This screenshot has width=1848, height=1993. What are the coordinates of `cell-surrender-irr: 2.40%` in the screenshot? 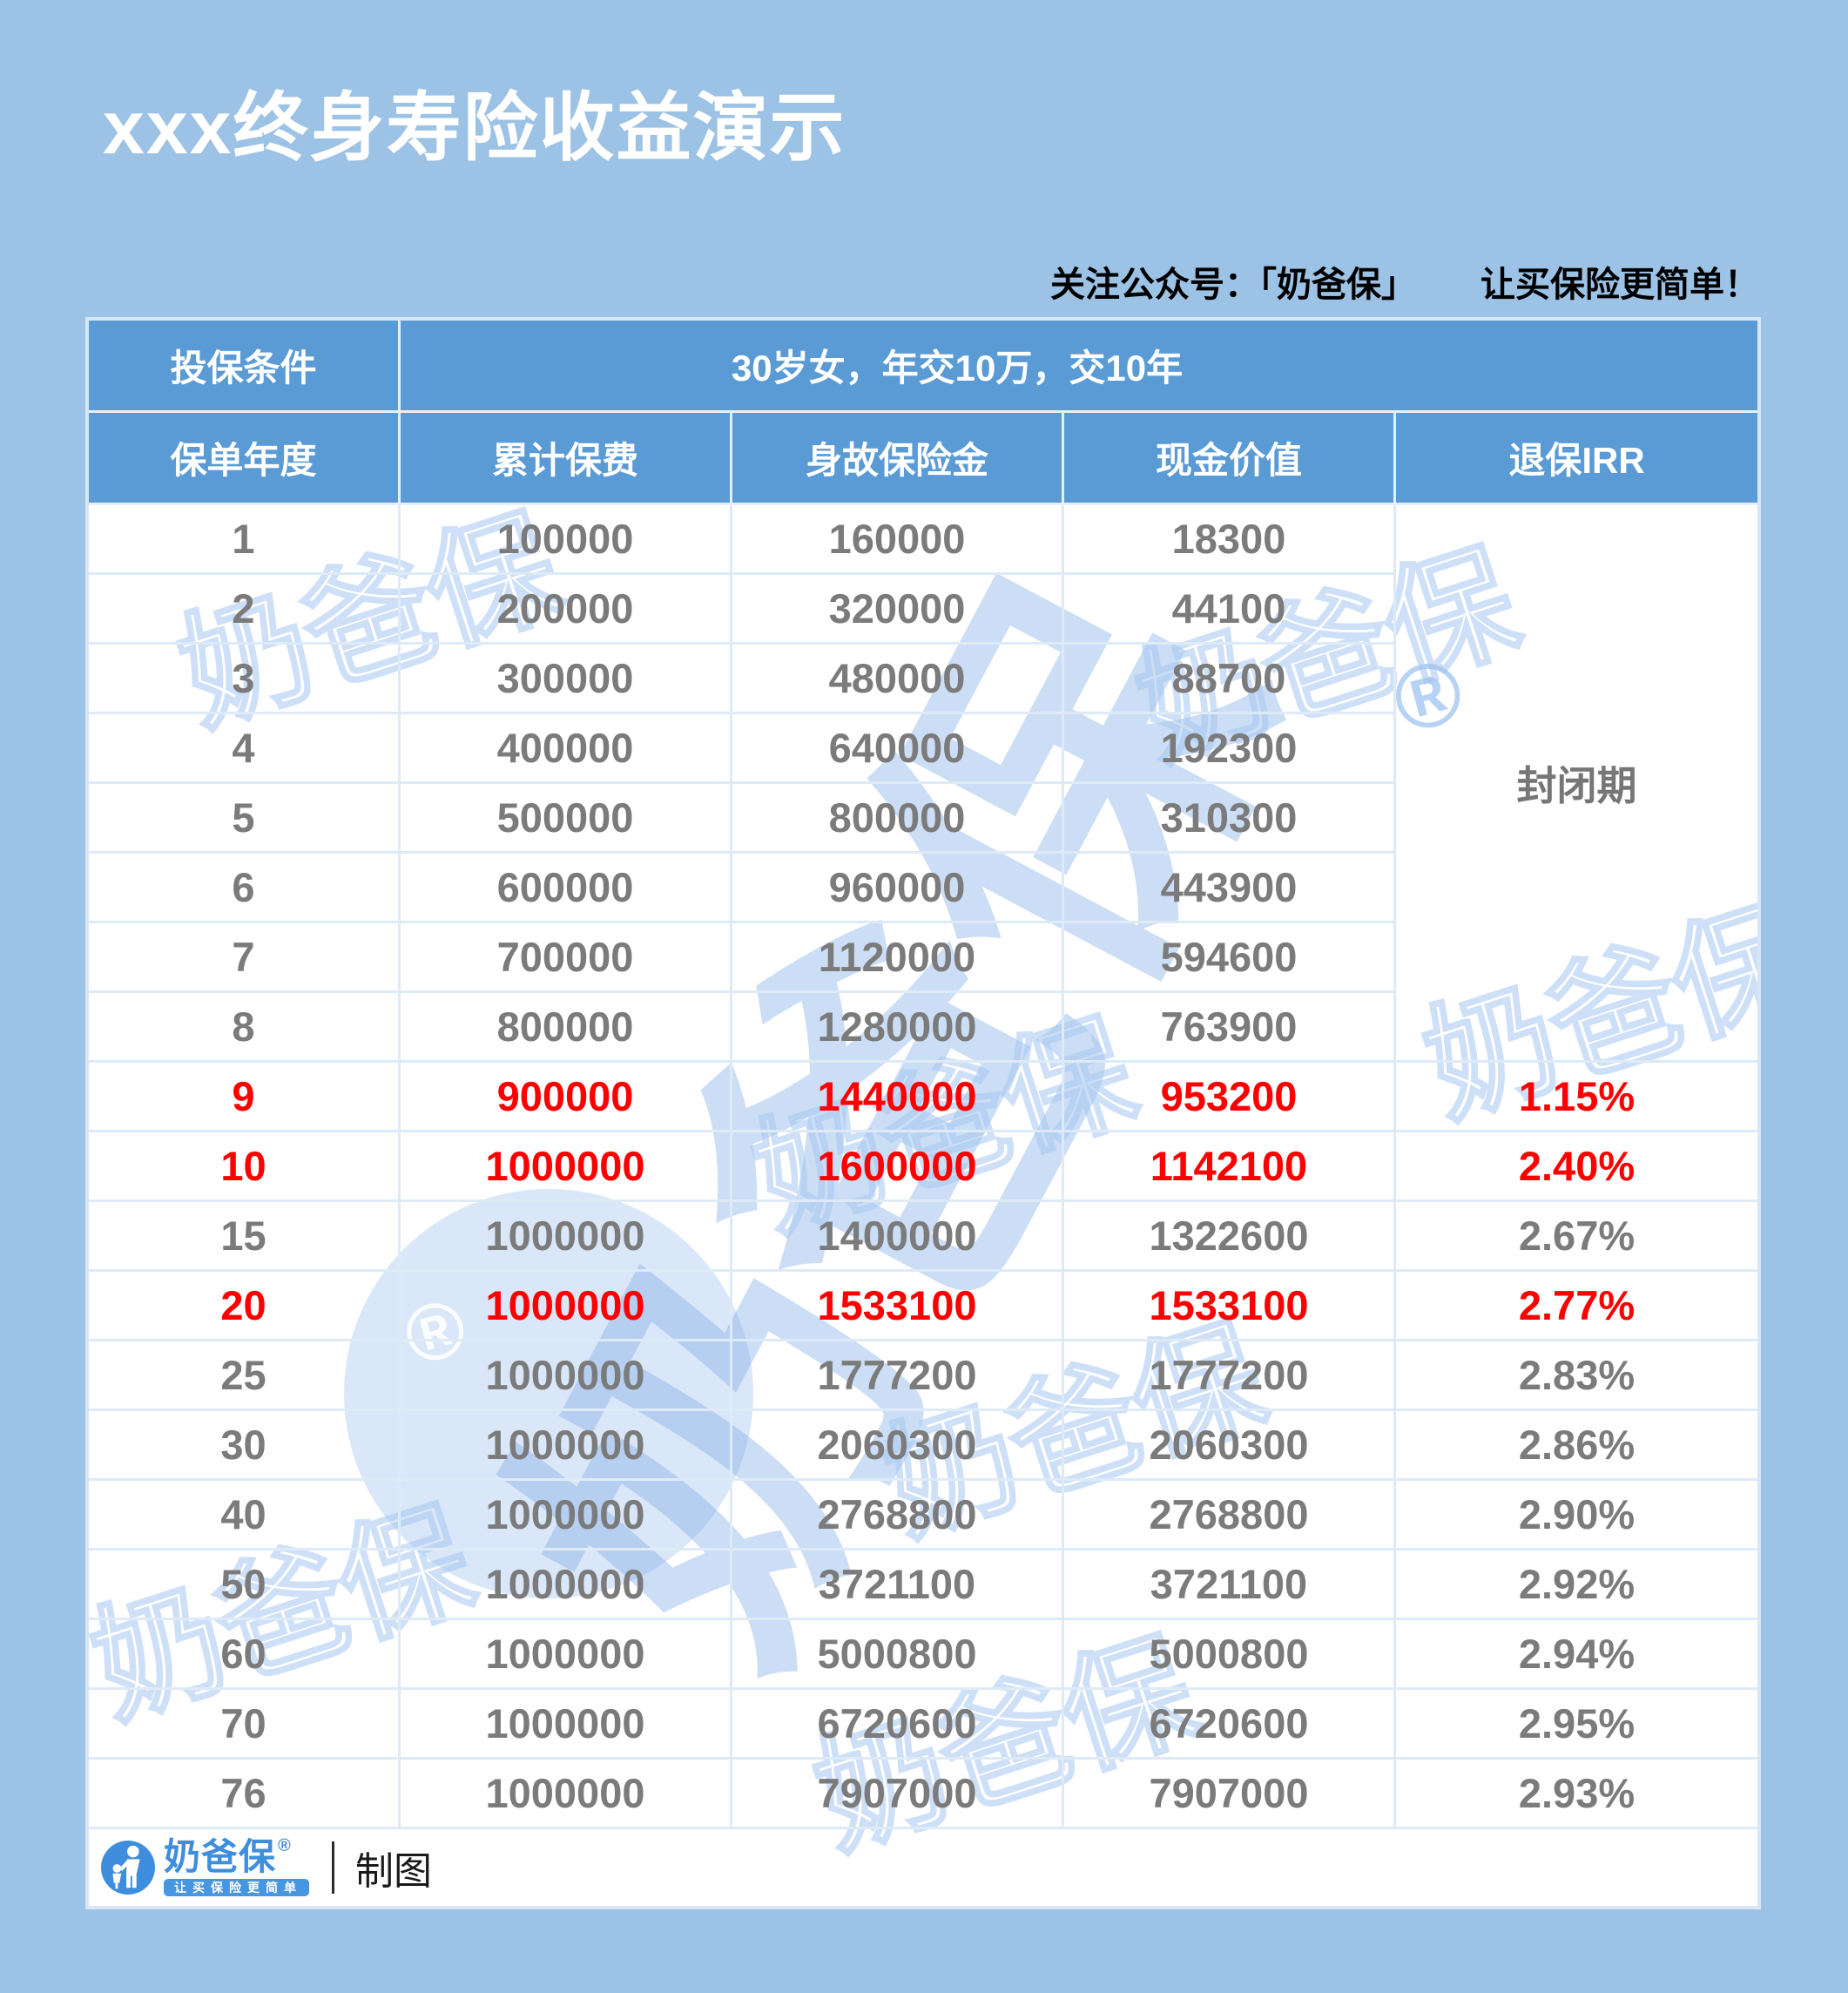 It's located at (1576, 1167).